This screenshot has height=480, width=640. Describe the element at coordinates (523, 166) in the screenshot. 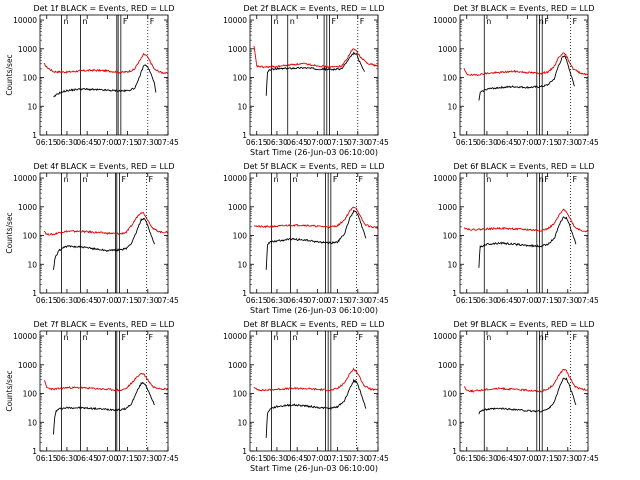

I see `panel-title: Det 6f BLACK = Events, RED = LLD` at that location.